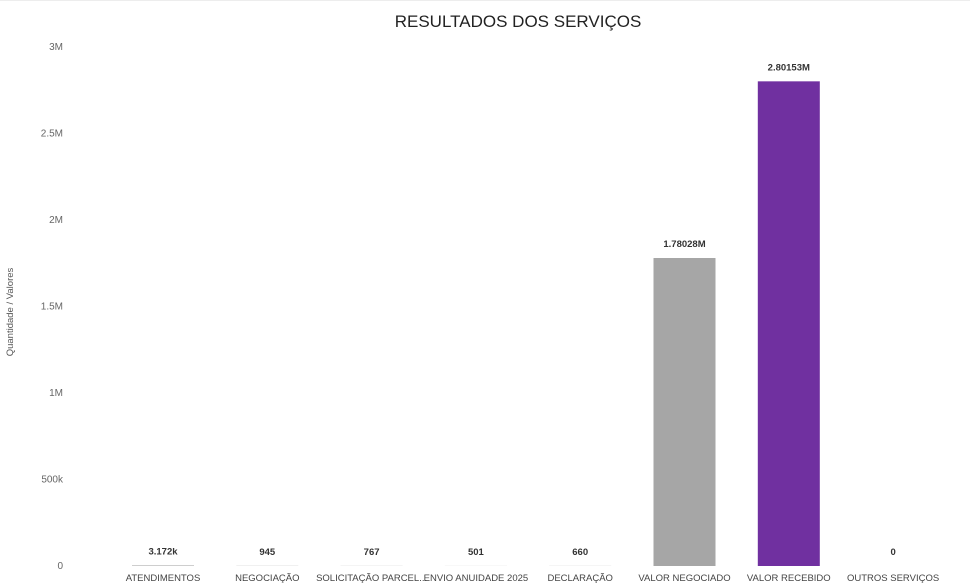  I want to click on y-tick-label: 1.5M, so click(52, 307).